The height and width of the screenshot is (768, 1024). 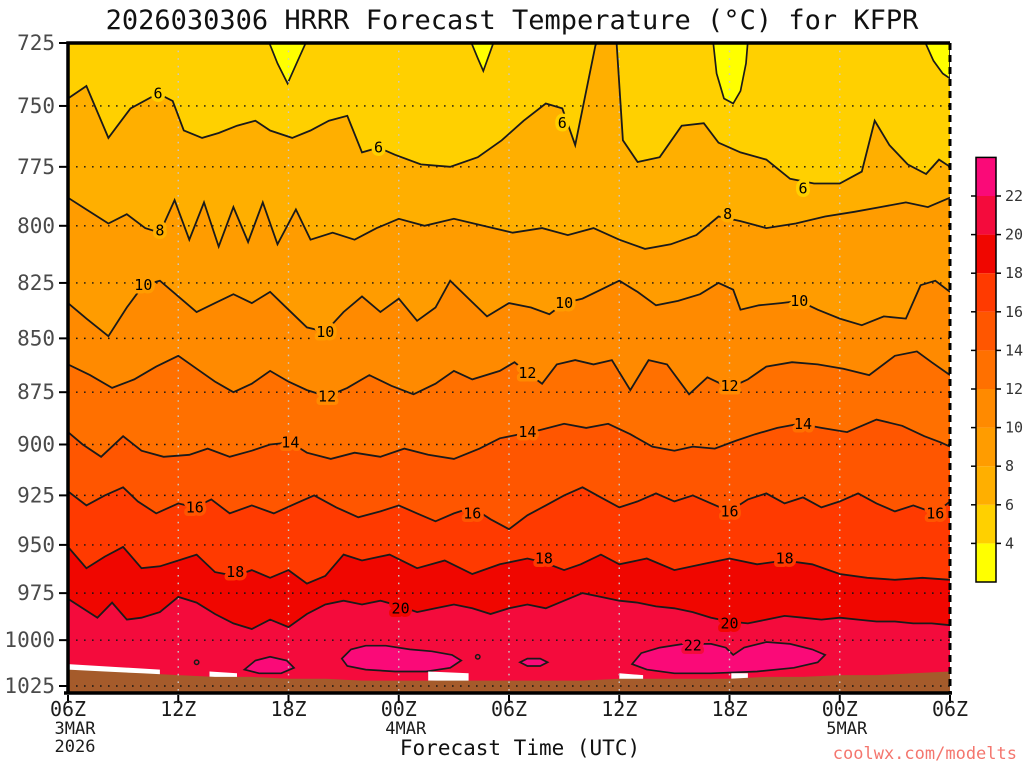 I want to click on y-tick-label-725: 725, so click(x=36, y=43).